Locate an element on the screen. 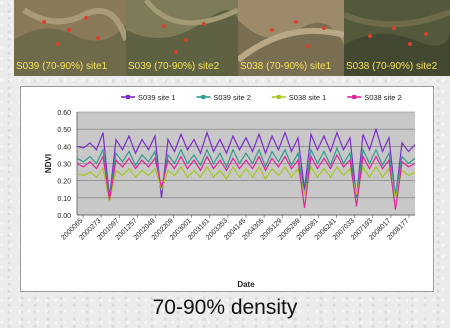  thumbnail-s039-site2: S039 (70-90%) site2 is located at coordinates (182, 38).